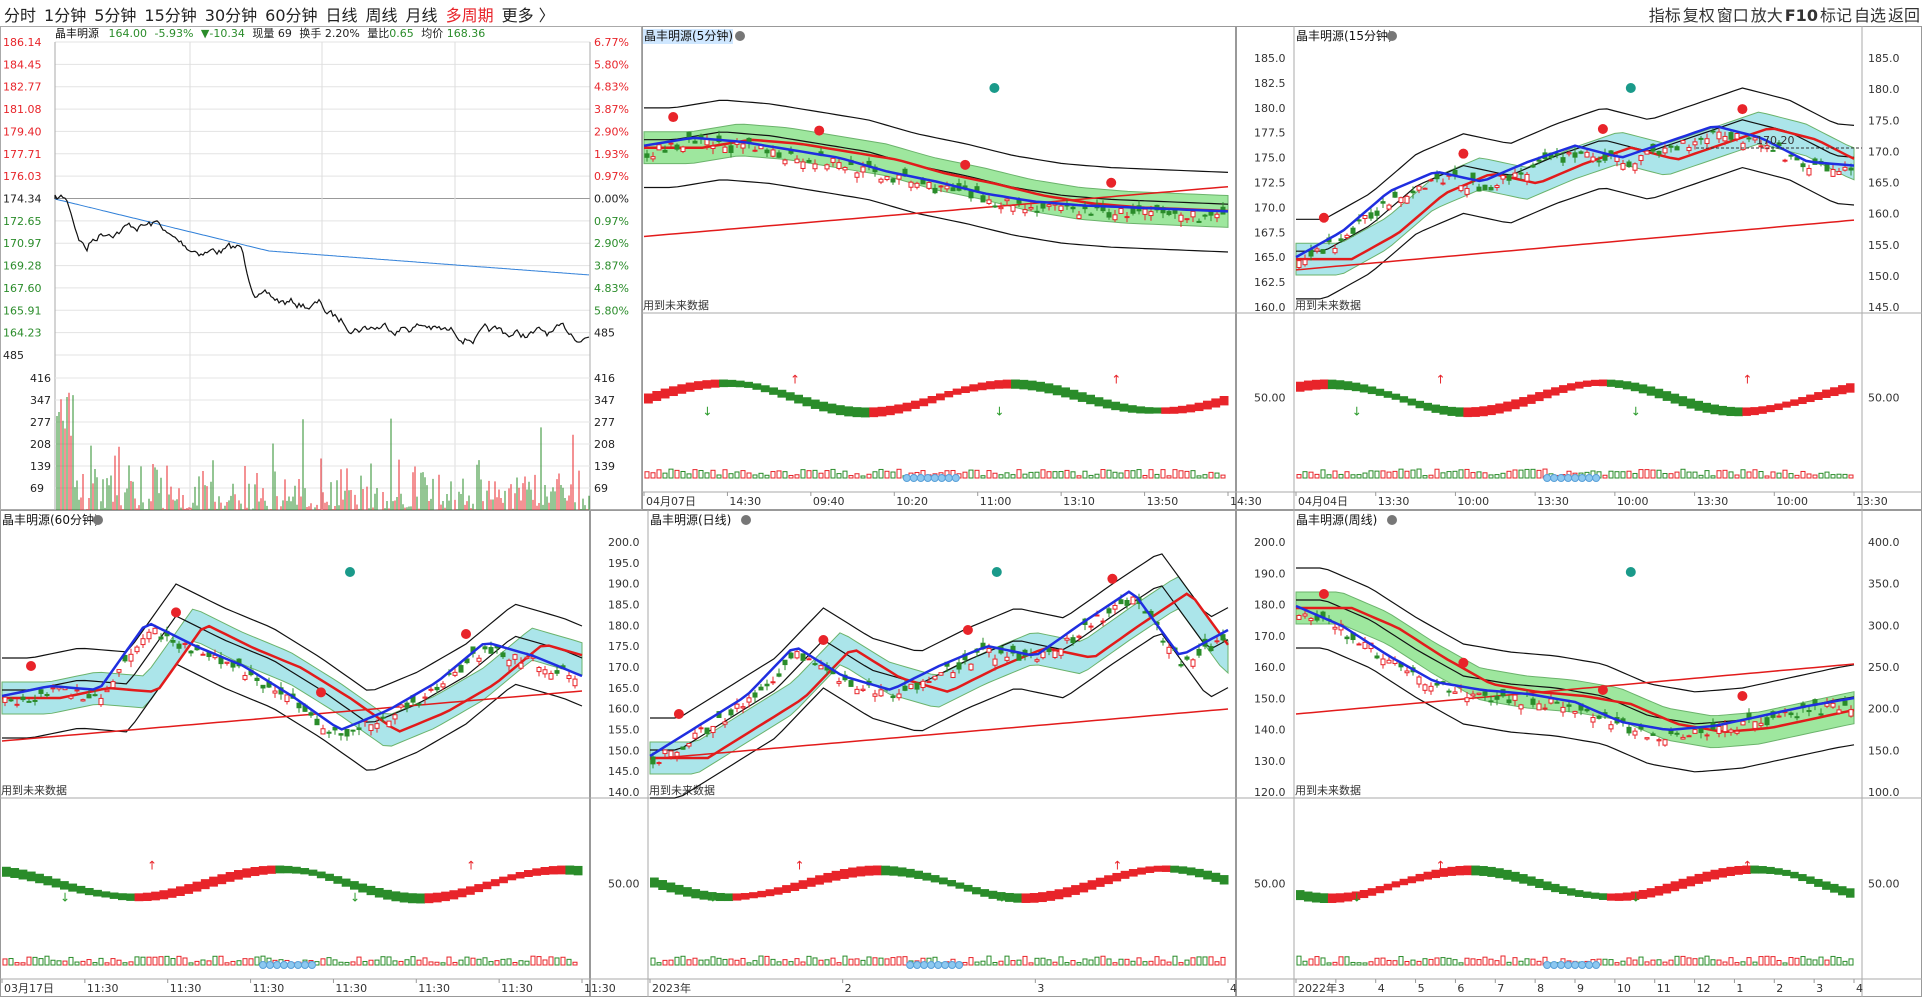 The width and height of the screenshot is (1922, 997). Describe the element at coordinates (381, 15) in the screenshot. I see `tab-7: 周线` at that location.